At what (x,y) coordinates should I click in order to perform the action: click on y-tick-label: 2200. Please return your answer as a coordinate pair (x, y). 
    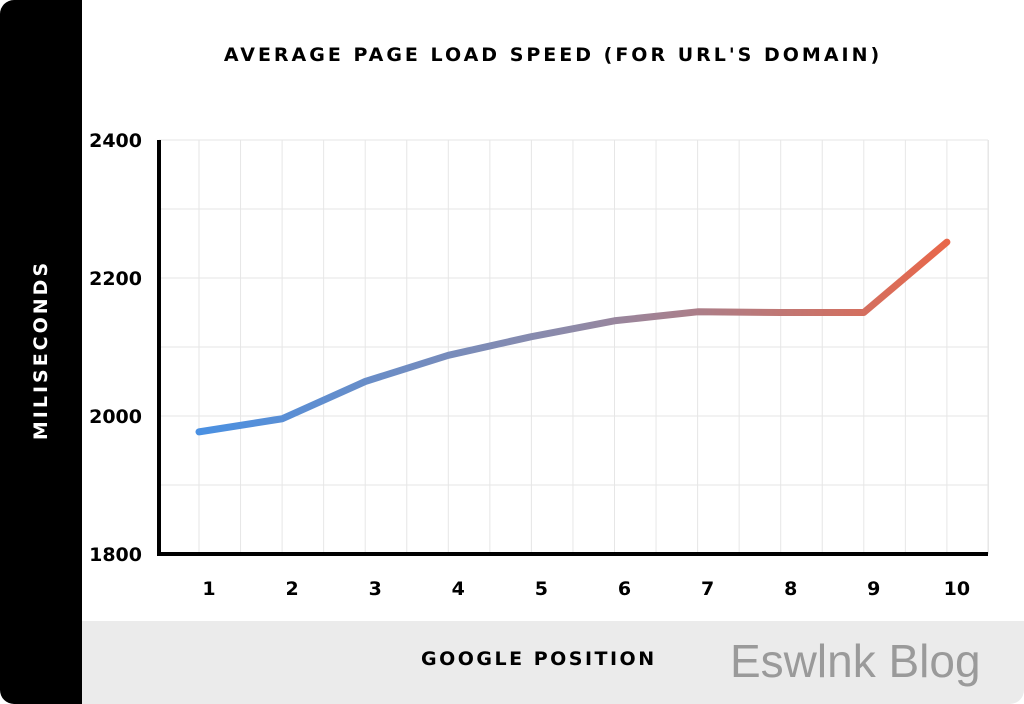
    Looking at the image, I should click on (115, 279).